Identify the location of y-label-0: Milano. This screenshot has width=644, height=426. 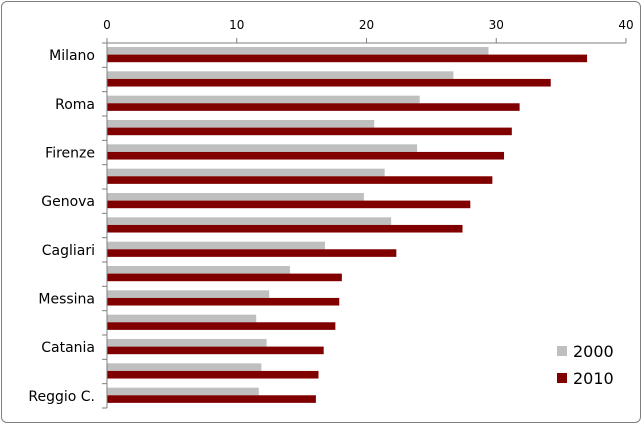
(72, 56).